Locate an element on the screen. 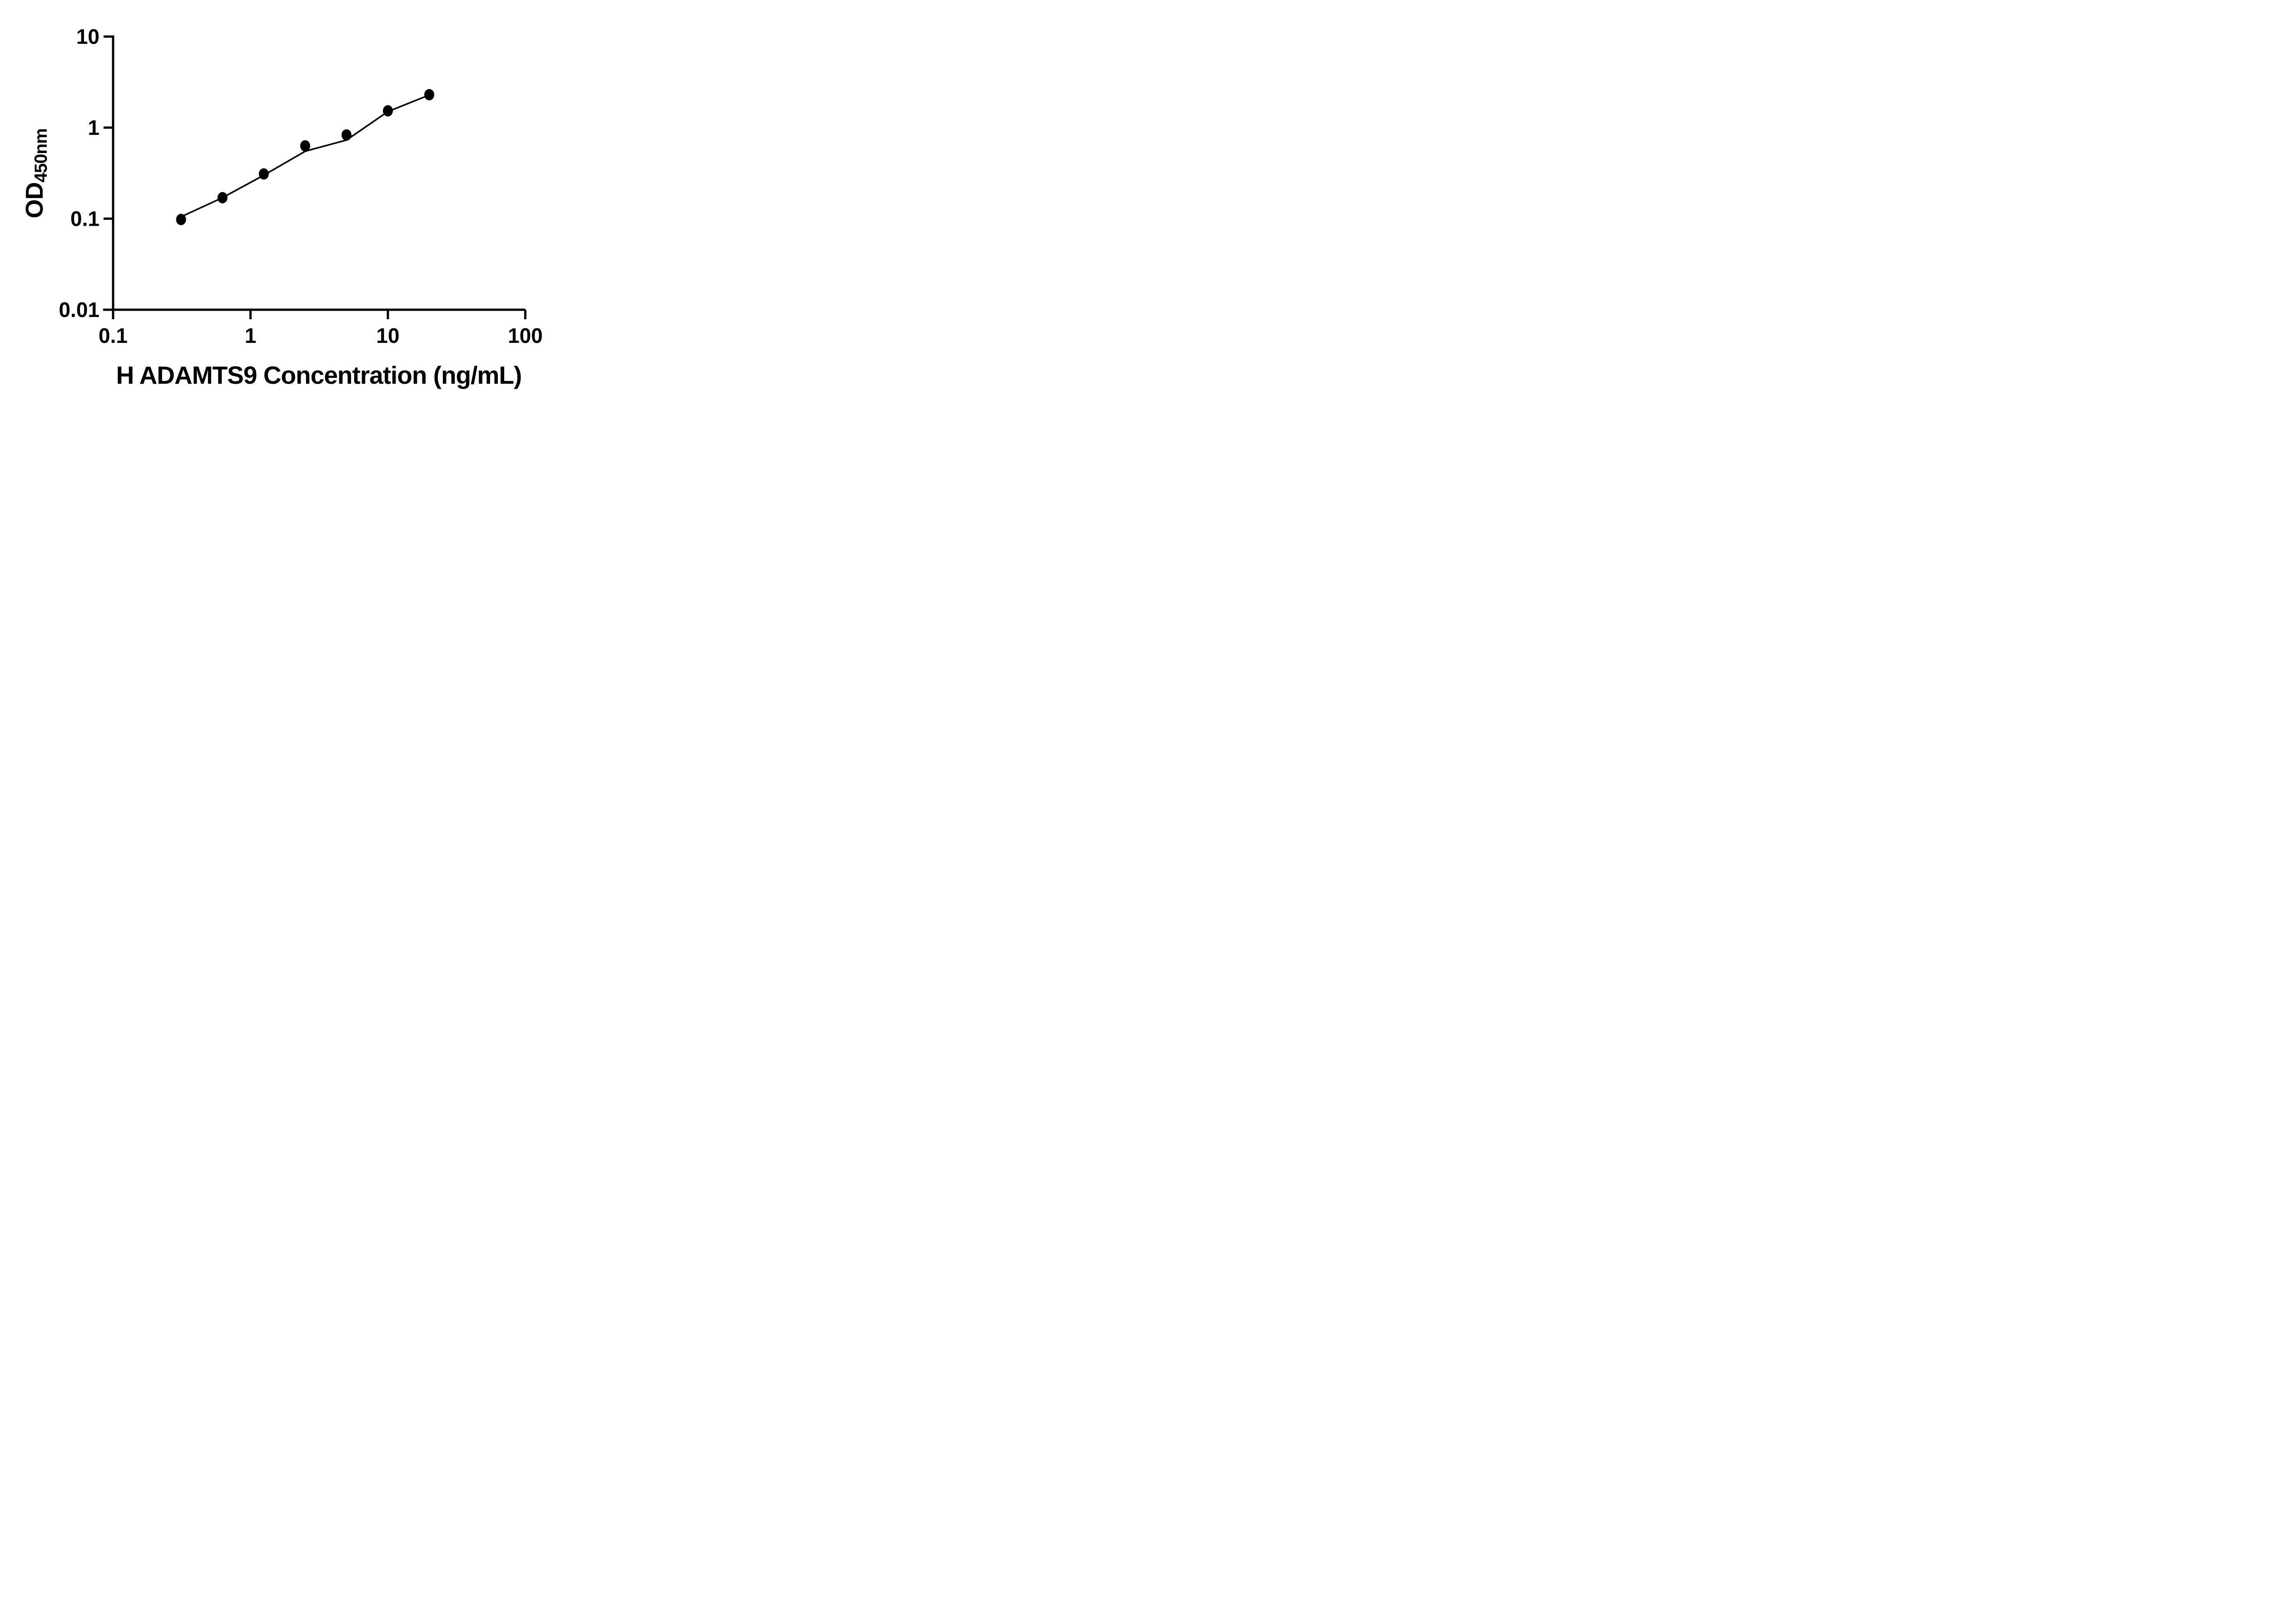  y-axis-title-main: OD is located at coordinates (34, 200).